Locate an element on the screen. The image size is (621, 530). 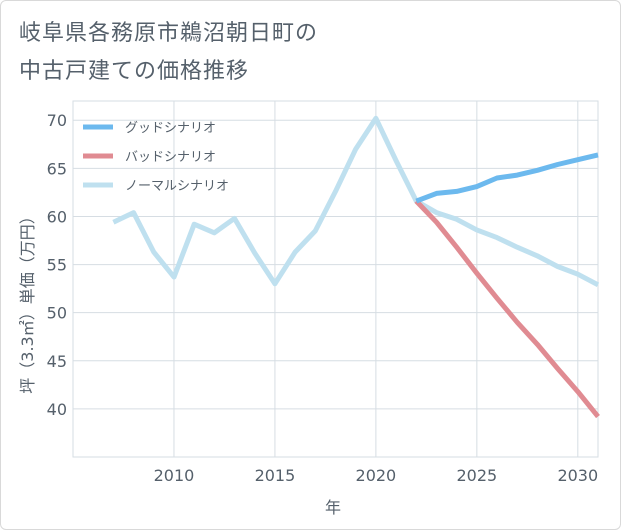
legend-label: ノーマルシナリオ is located at coordinates (177, 186).